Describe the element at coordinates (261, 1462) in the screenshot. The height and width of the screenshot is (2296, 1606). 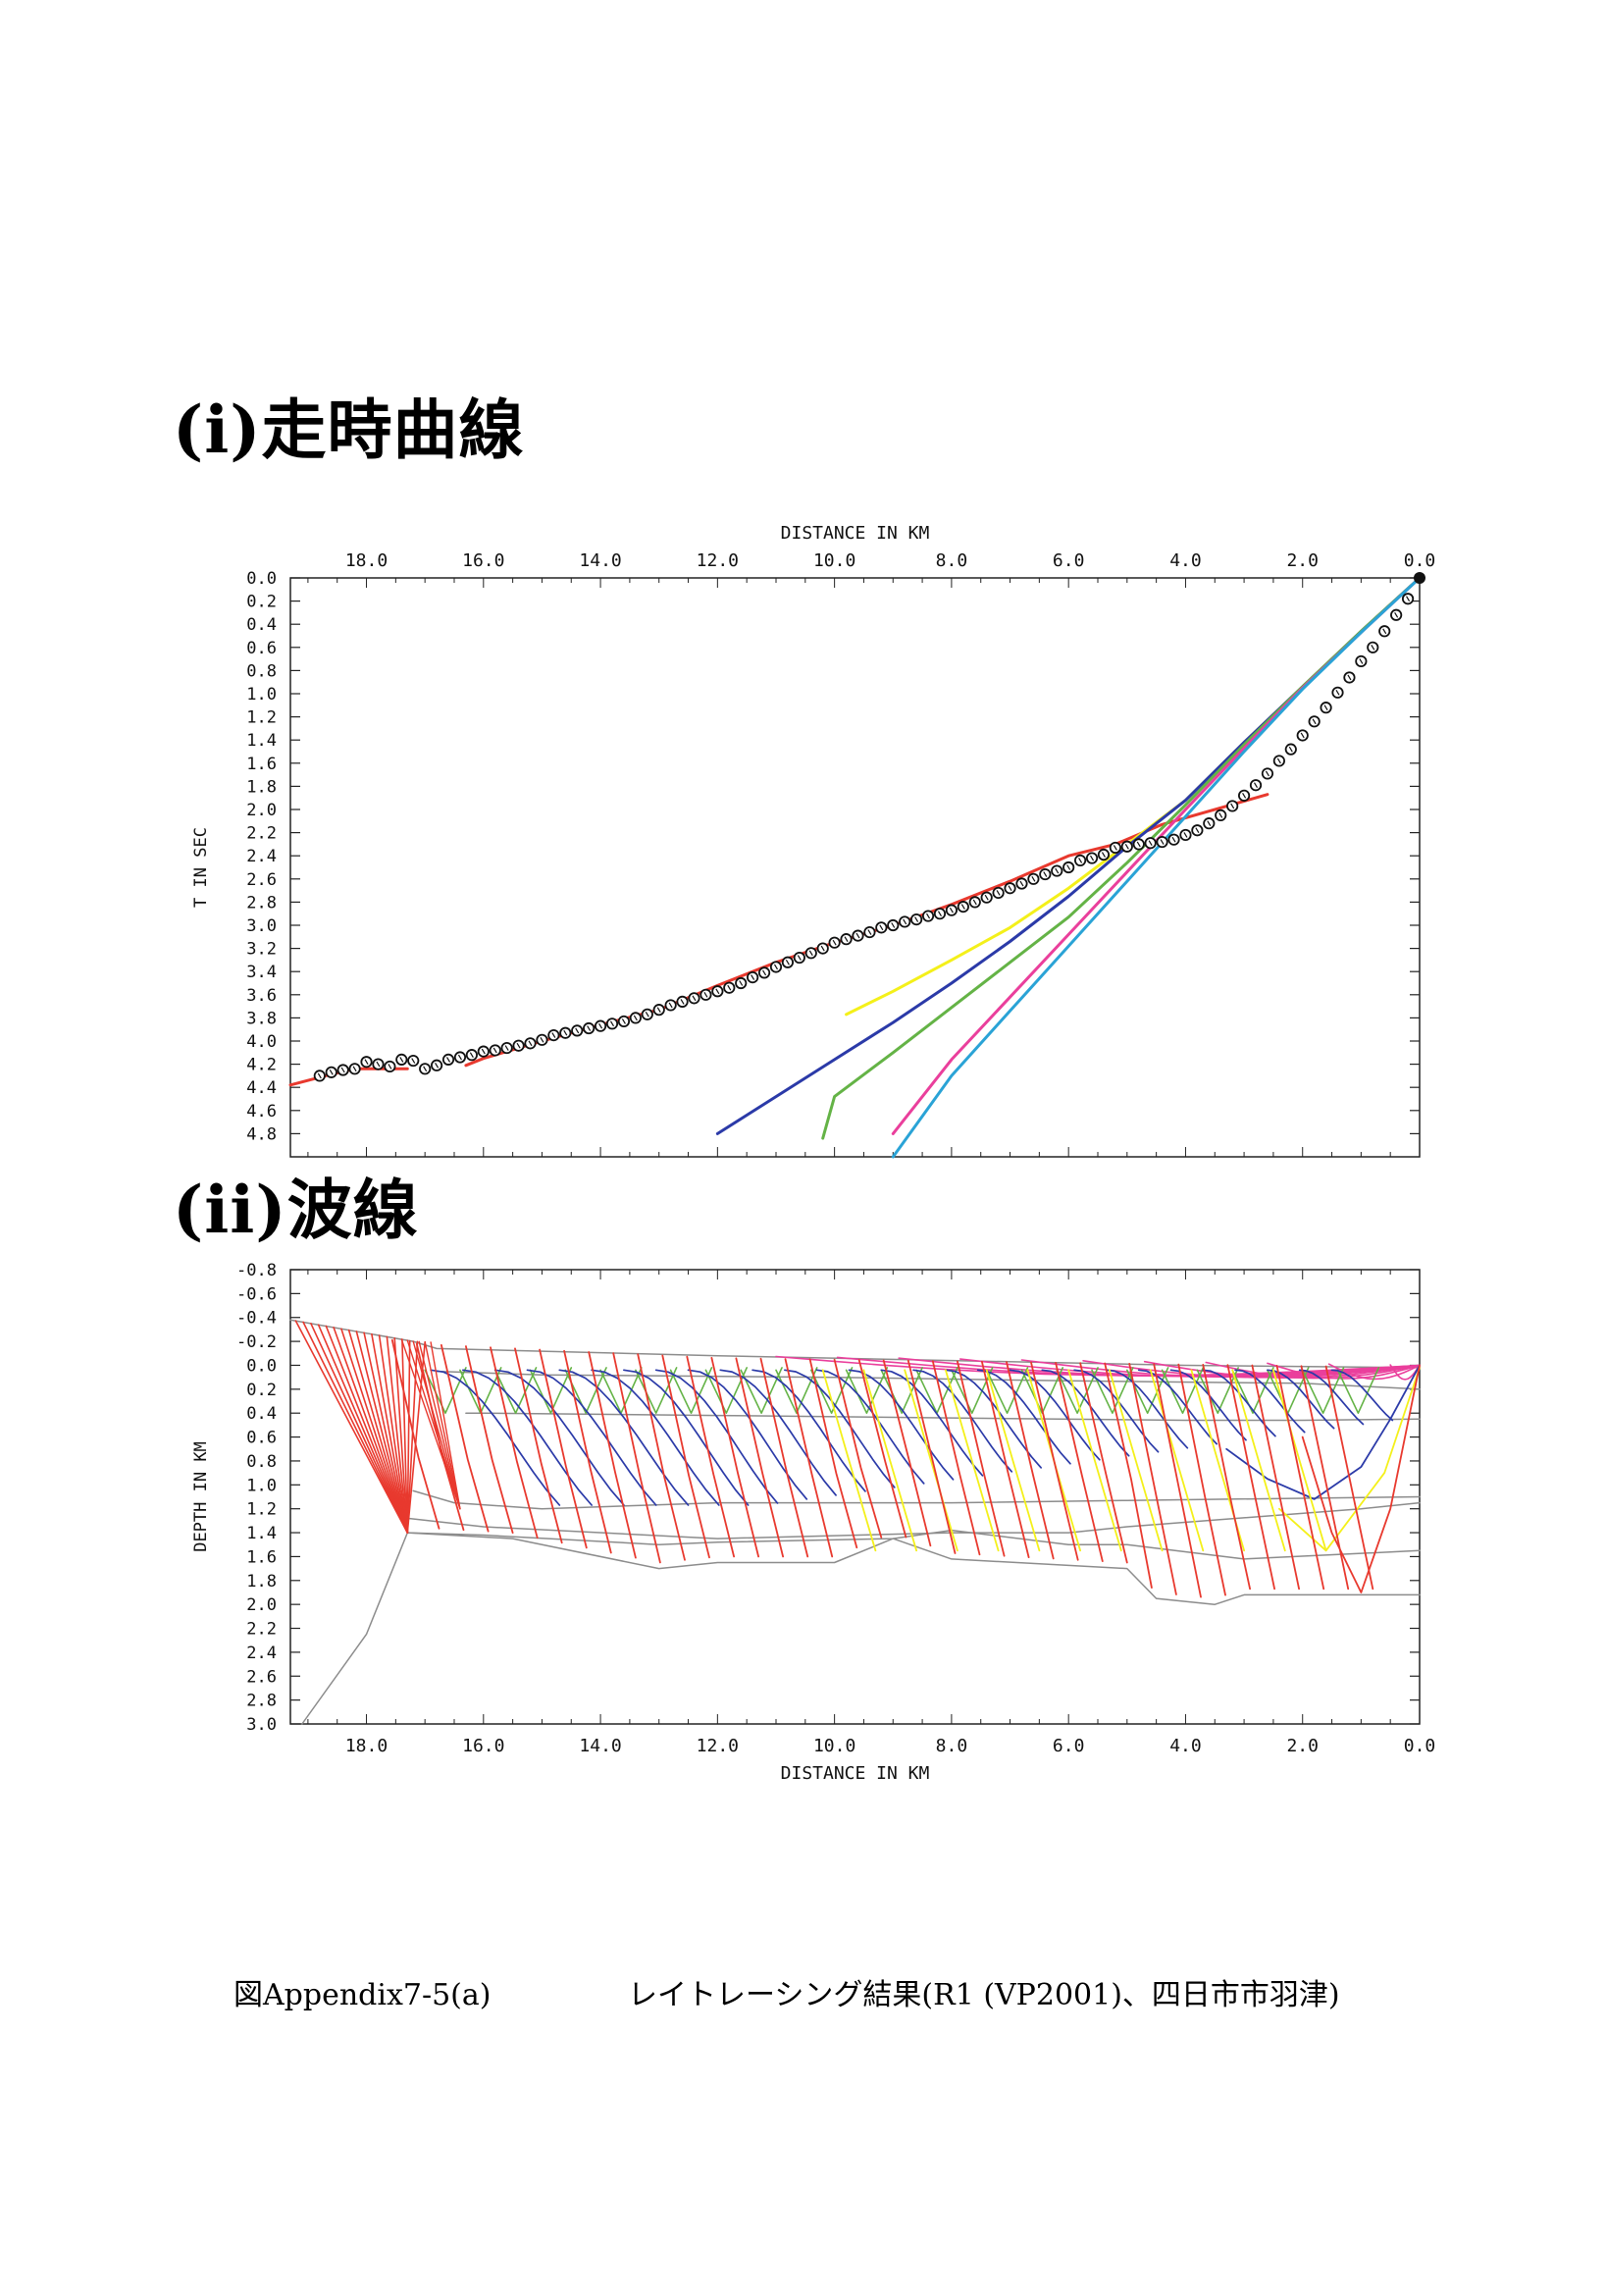
I see `y-tick-label: 0.8` at that location.